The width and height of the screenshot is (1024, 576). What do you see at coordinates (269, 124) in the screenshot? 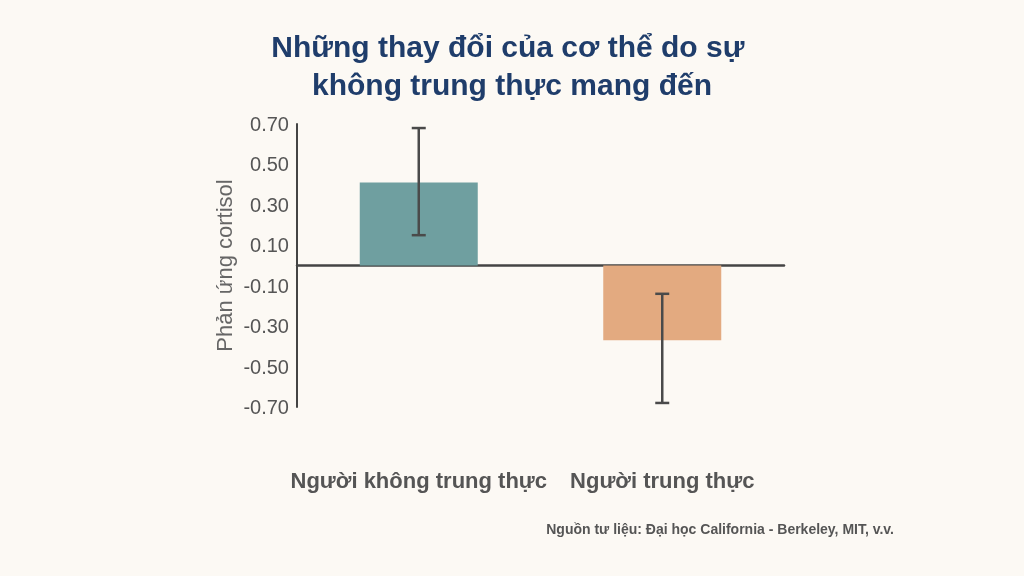
I see `y-tick-label: 0.70` at bounding box center [269, 124].